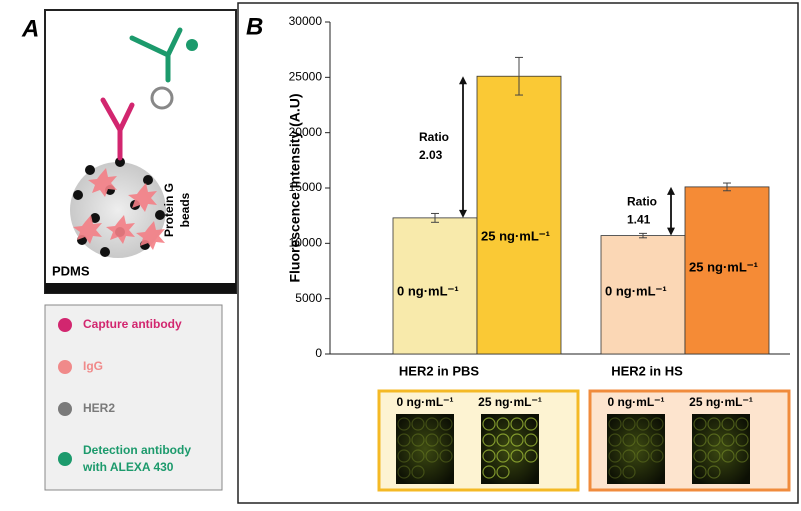 Image resolution: width=801 pixels, height=511 pixels. Describe the element at coordinates (128, 467) in the screenshot. I see `legend-label: with ALEXA 430` at that location.